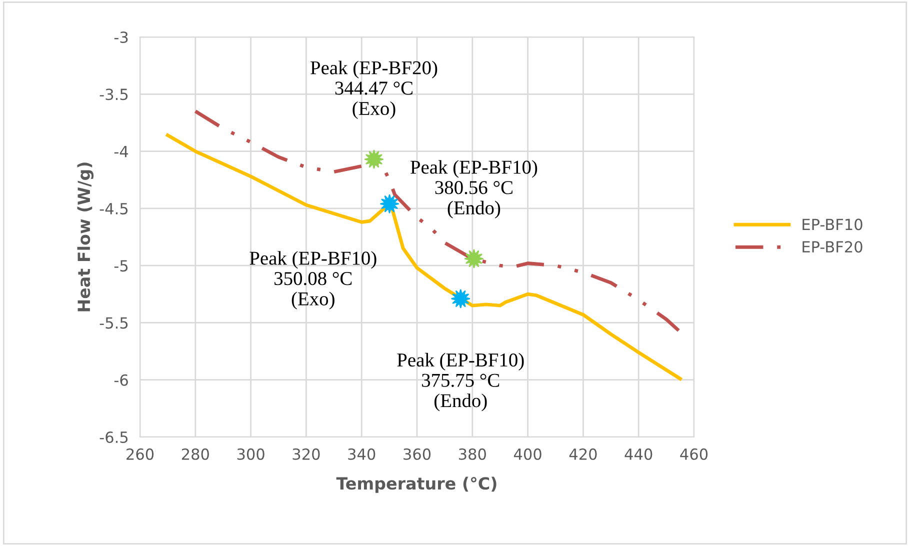 The height and width of the screenshot is (546, 910). I want to click on x-tick-label: 280, so click(195, 454).